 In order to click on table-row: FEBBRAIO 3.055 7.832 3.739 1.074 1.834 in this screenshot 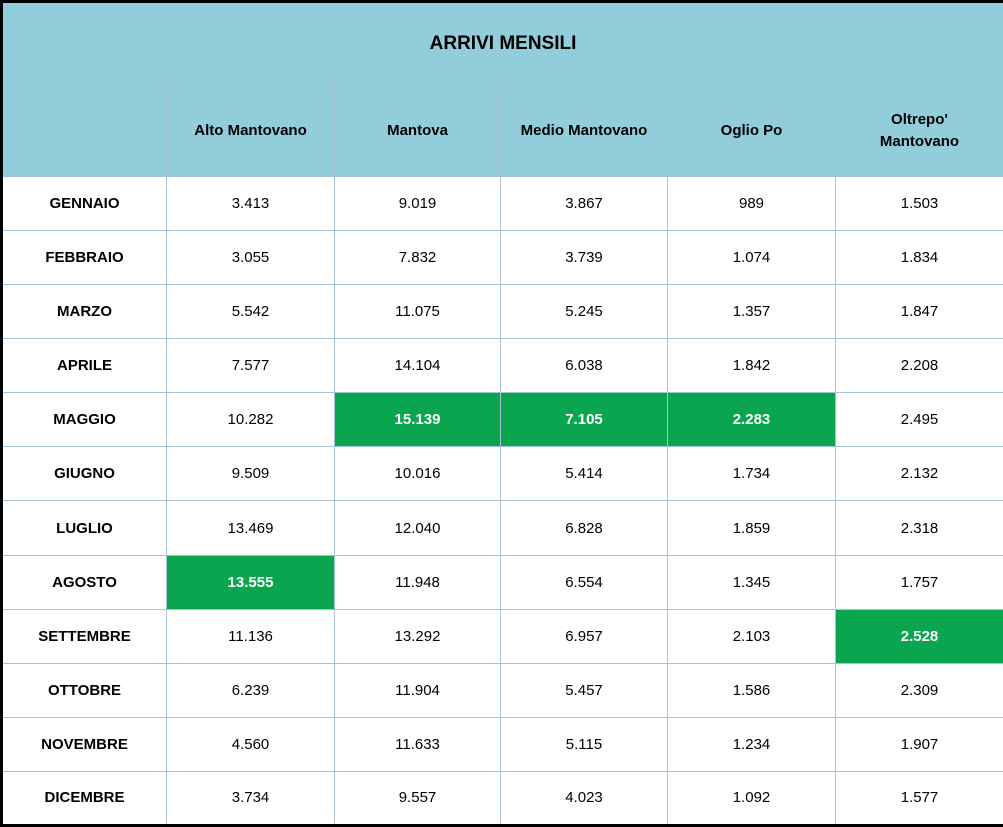, I will do `click(502, 258)`.